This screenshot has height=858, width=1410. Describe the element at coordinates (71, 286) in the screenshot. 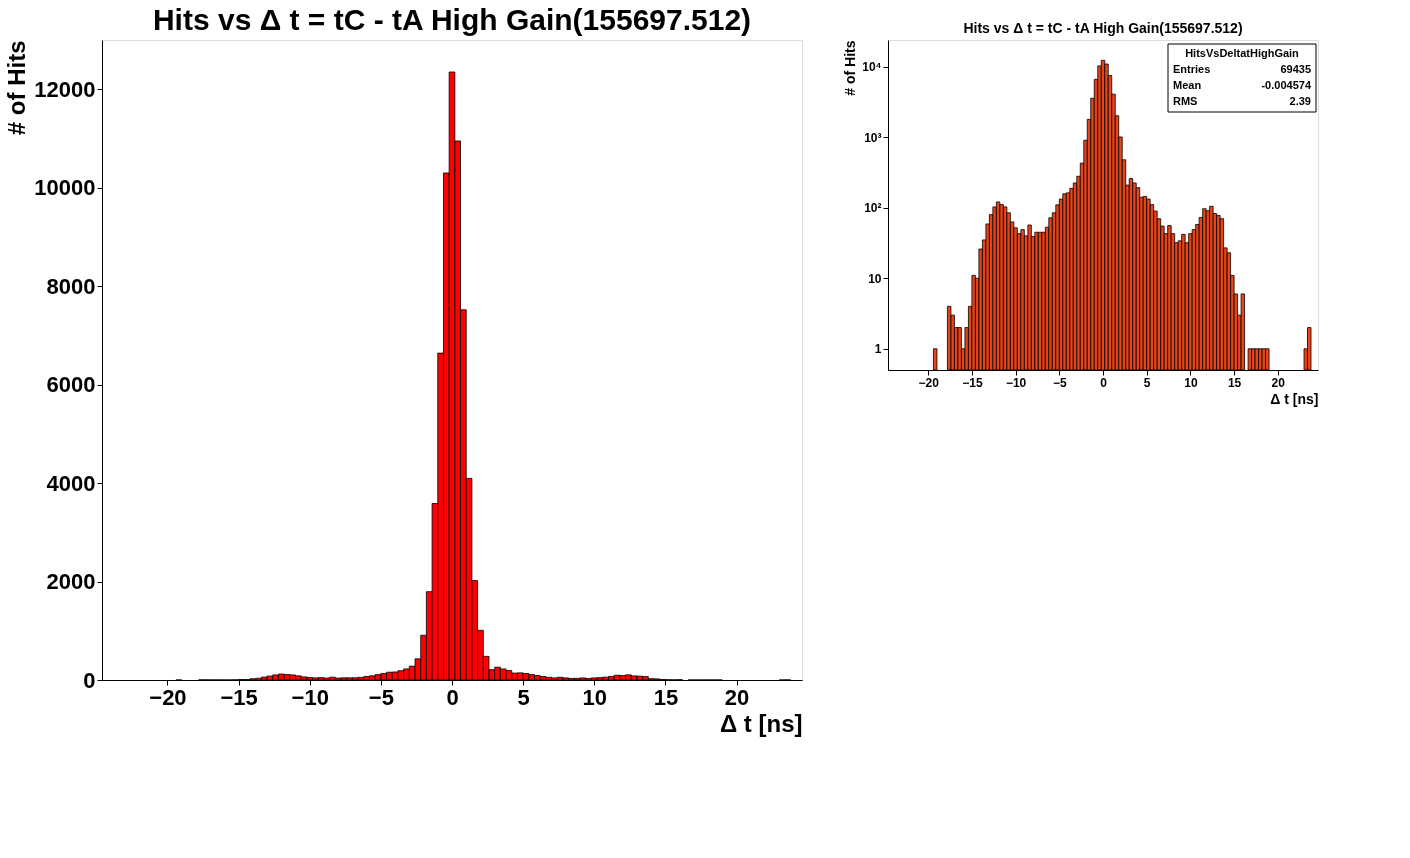

I see `y-tick-label: 8000` at that location.